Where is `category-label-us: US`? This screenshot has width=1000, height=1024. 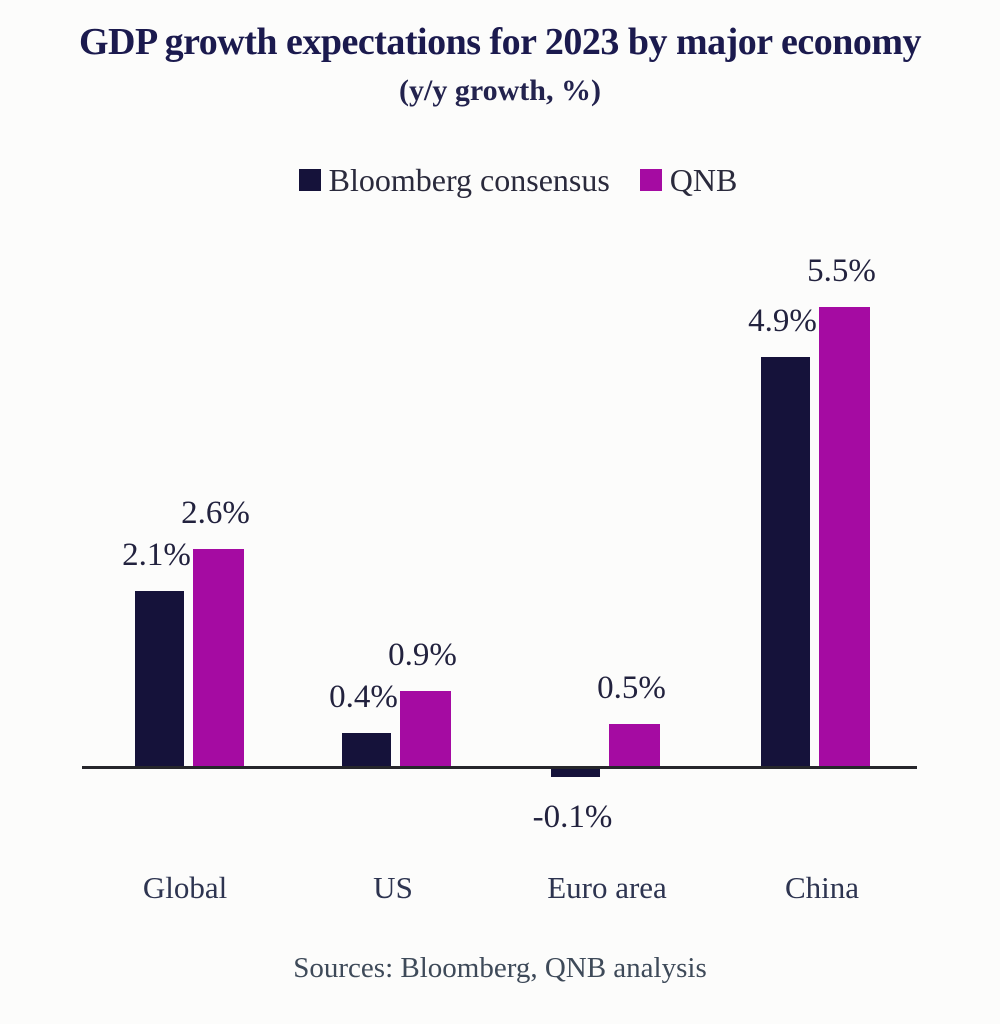
category-label-us: US is located at coordinates (393, 887).